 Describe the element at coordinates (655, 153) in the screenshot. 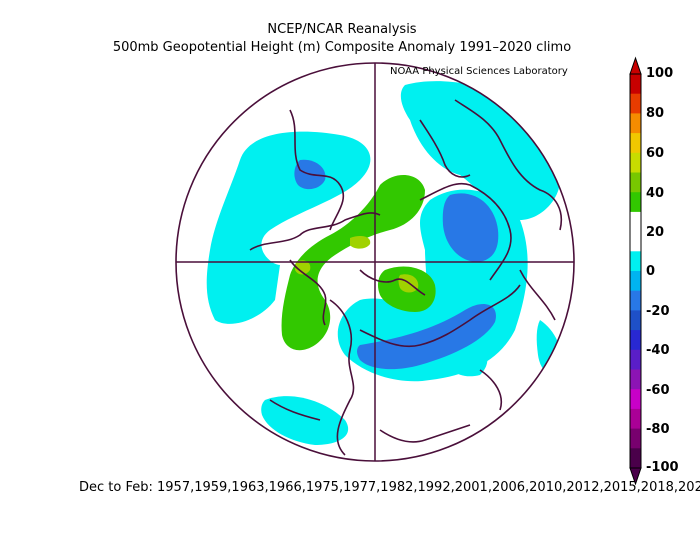

I see `colorbar-label-60: 60` at that location.